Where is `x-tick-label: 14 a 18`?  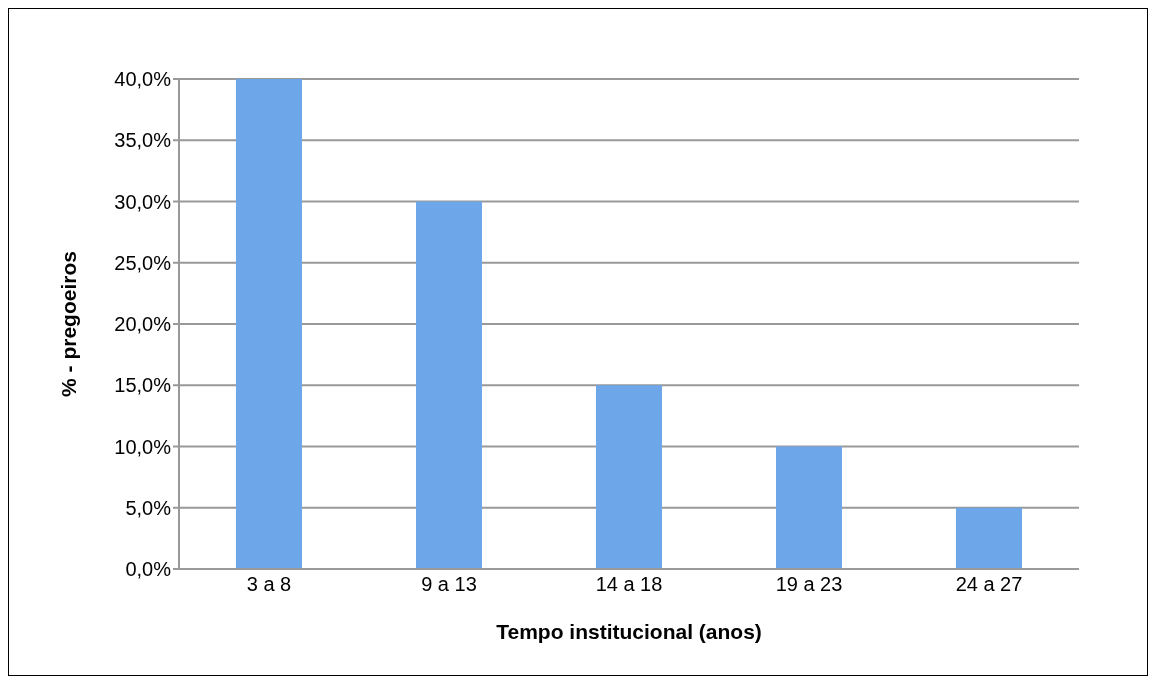 x-tick-label: 14 a 18 is located at coordinates (629, 584).